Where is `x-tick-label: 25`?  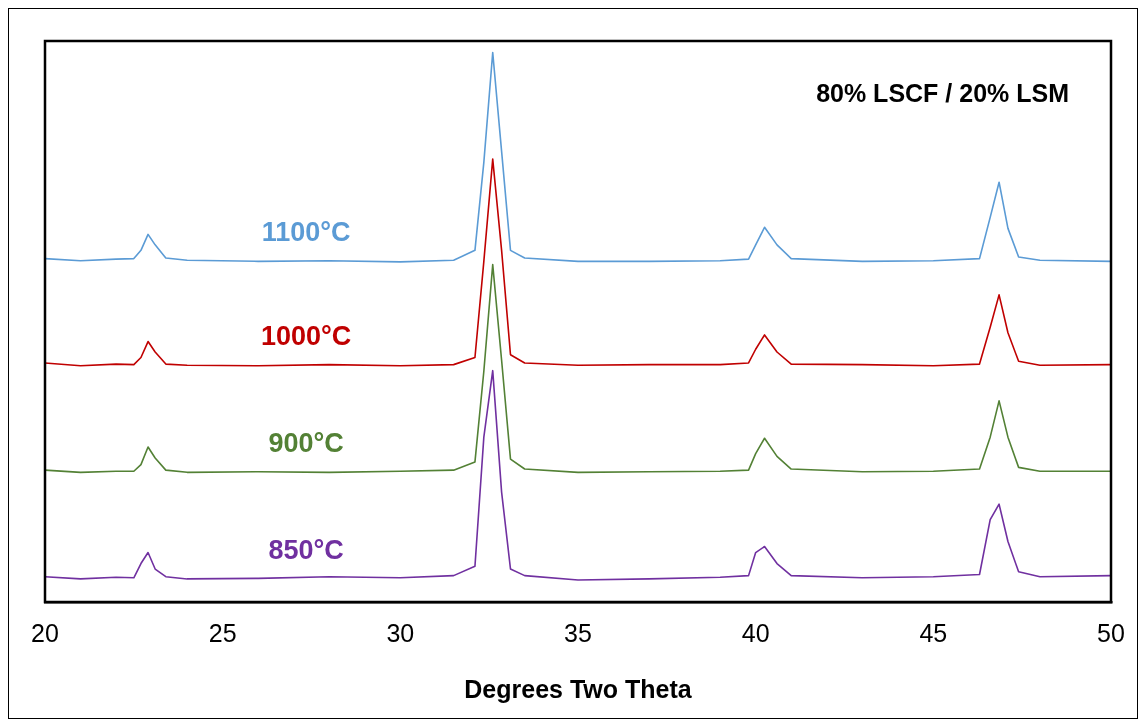 x-tick-label: 25 is located at coordinates (222, 632).